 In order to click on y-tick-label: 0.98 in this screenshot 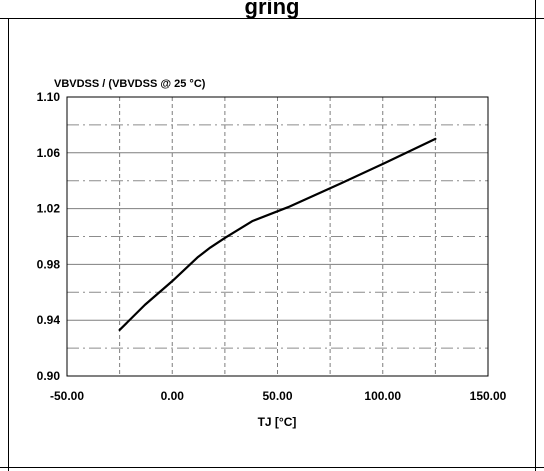, I will do `click(49, 264)`.